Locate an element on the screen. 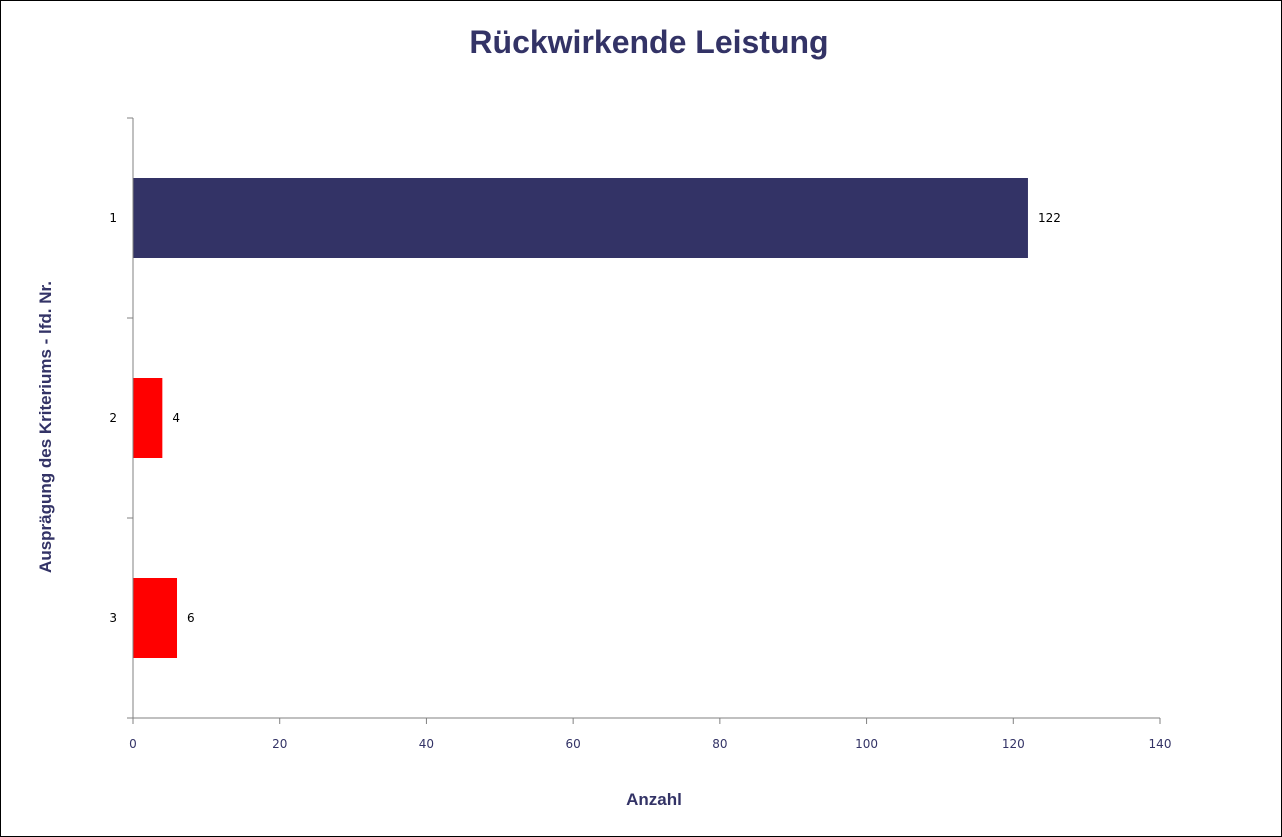 The image size is (1282, 837). x-tick-label-120: 120 is located at coordinates (1013, 744).